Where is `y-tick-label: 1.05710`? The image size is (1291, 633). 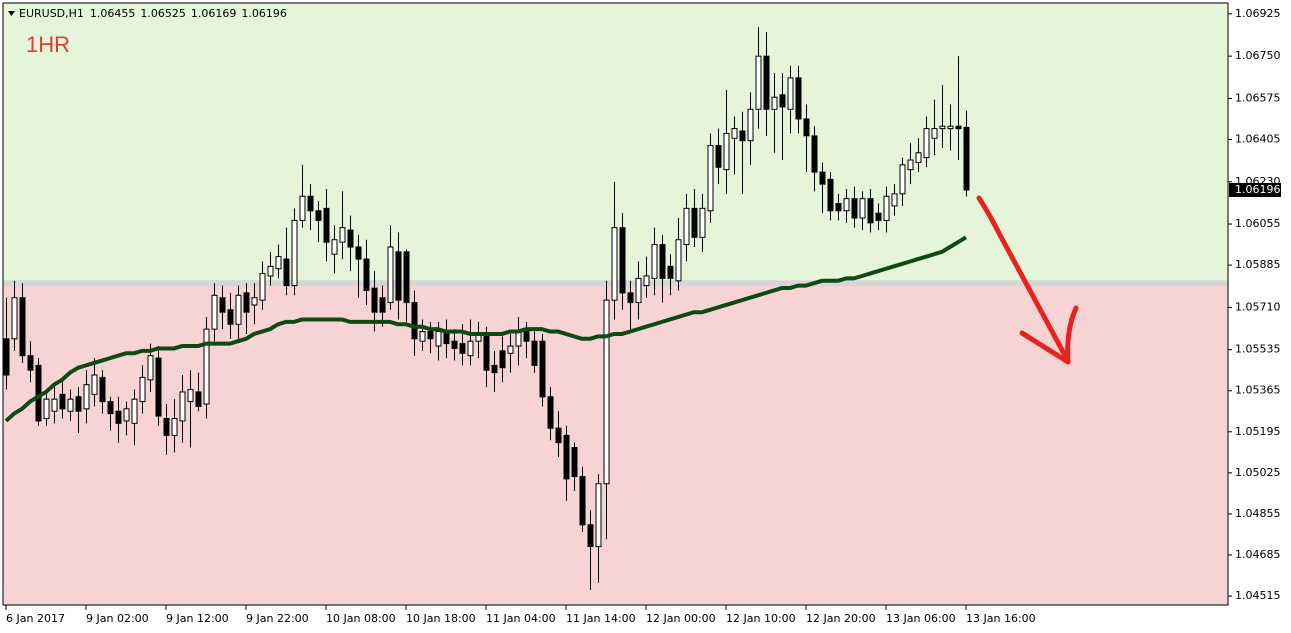 y-tick-label: 1.05710 is located at coordinates (1258, 306).